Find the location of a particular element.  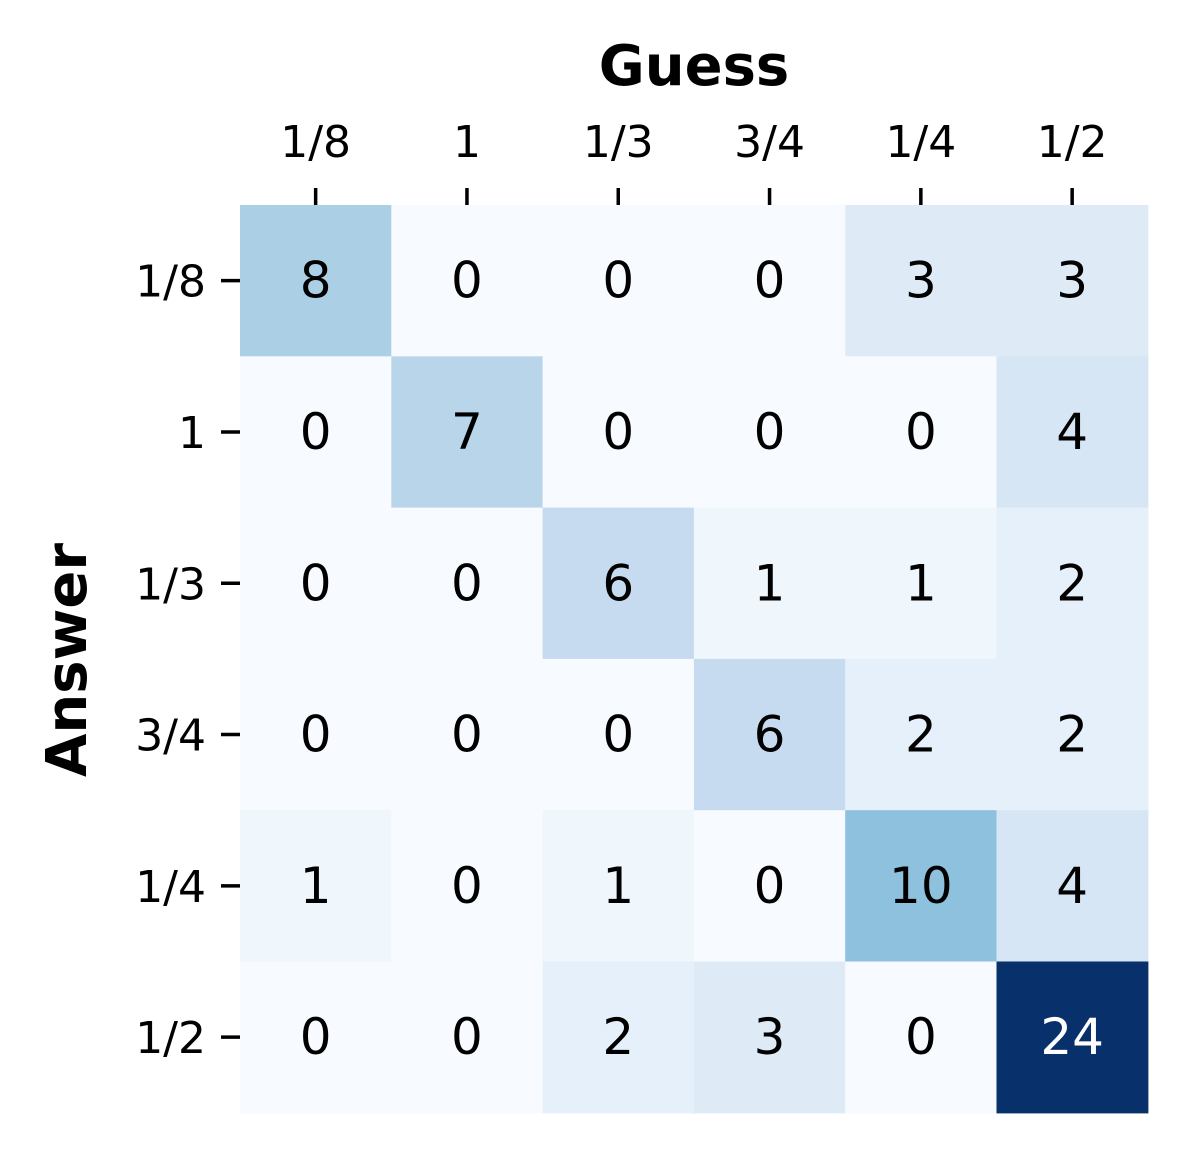

y-tick-label: 3/4 is located at coordinates (170, 736).